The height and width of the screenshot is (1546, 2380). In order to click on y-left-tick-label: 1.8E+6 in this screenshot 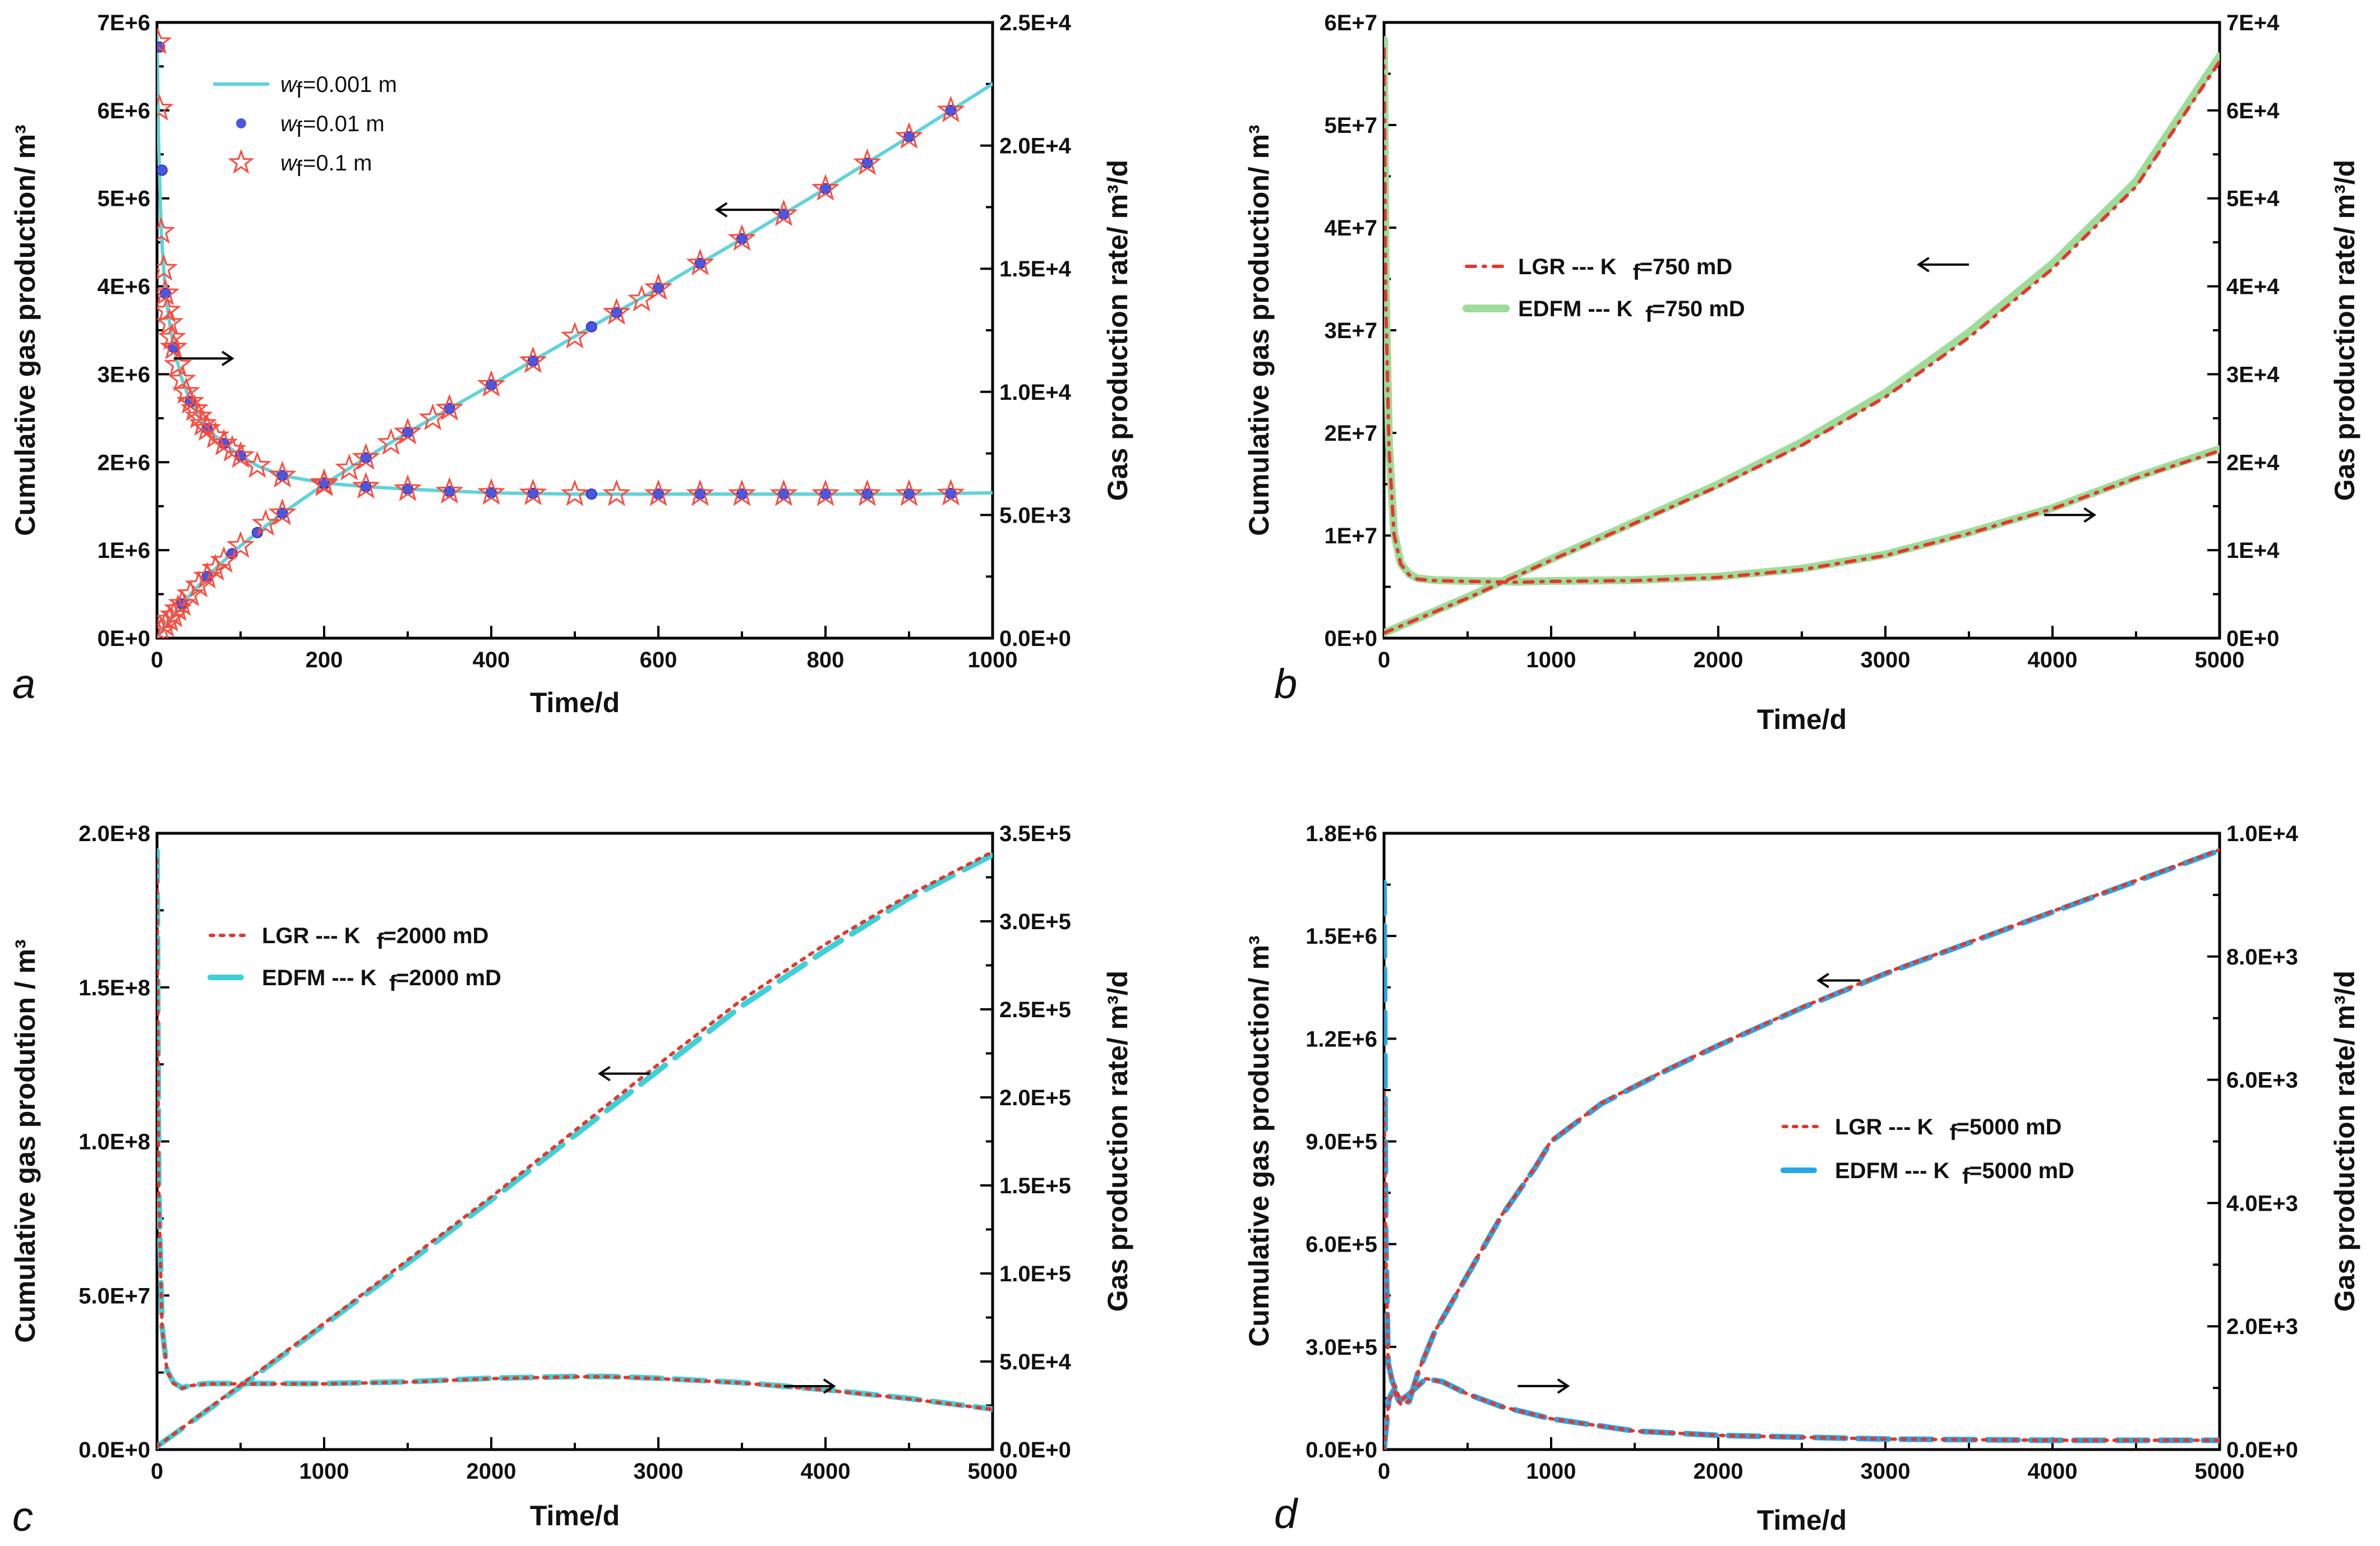, I will do `click(1341, 834)`.